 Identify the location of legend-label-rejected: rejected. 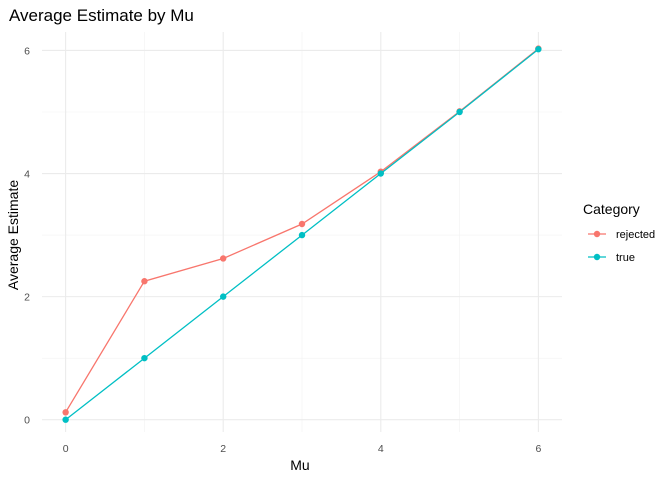
(635, 235).